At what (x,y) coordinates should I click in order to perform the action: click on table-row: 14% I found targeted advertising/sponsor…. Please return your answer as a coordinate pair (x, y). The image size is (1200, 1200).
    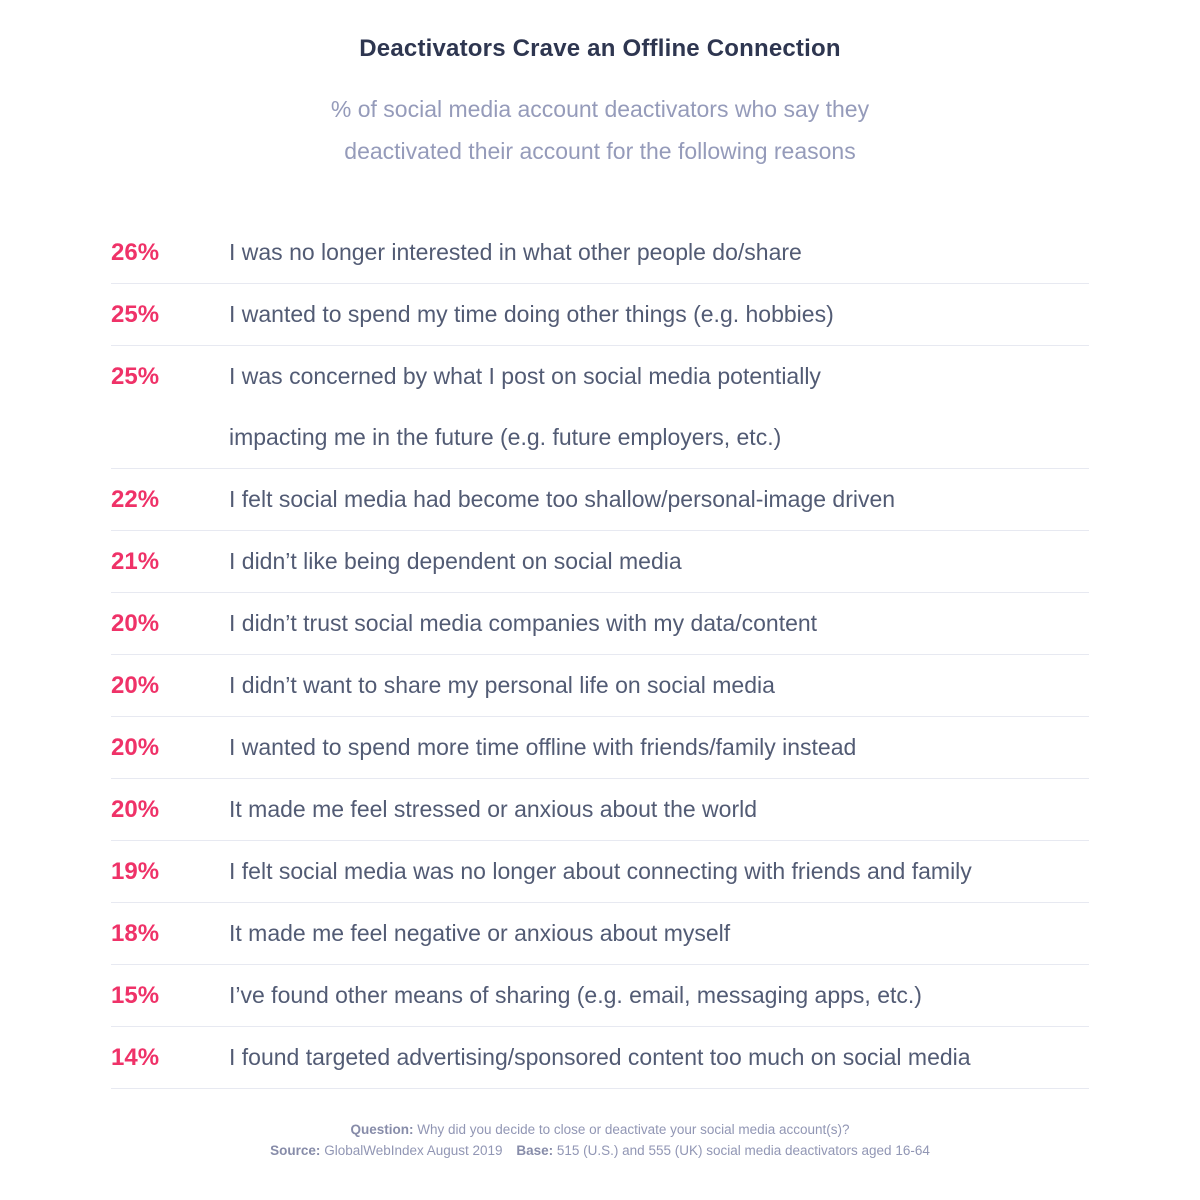
    Looking at the image, I should click on (600, 1058).